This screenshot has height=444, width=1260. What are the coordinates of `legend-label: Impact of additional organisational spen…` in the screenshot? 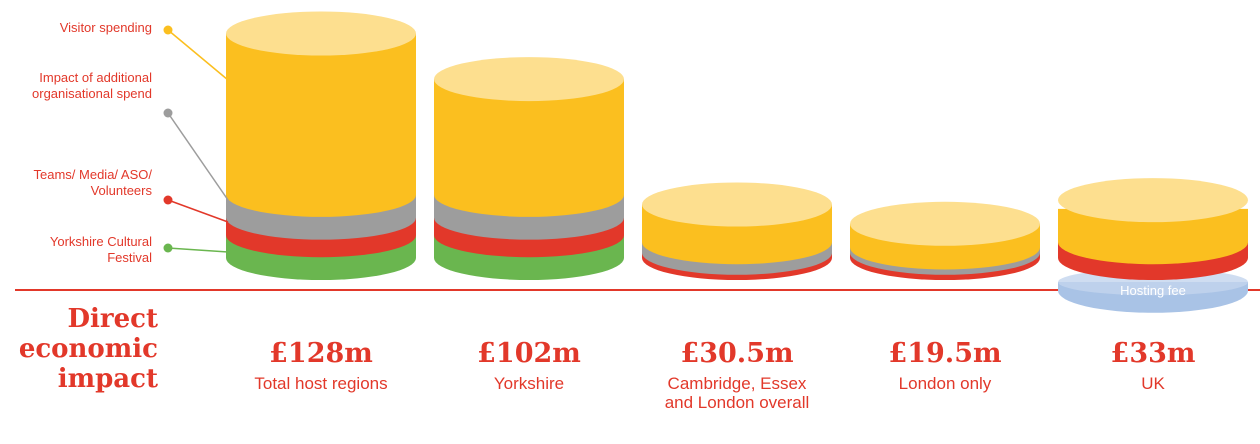 It's located at (92, 85).